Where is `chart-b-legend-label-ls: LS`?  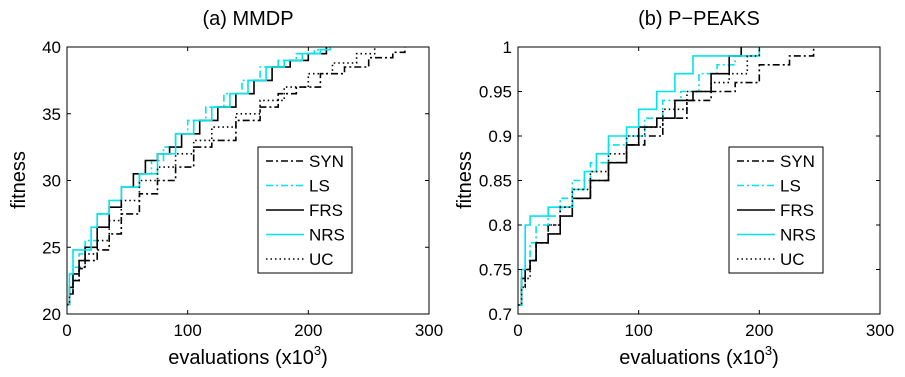 chart-b-legend-label-ls: LS is located at coordinates (790, 186).